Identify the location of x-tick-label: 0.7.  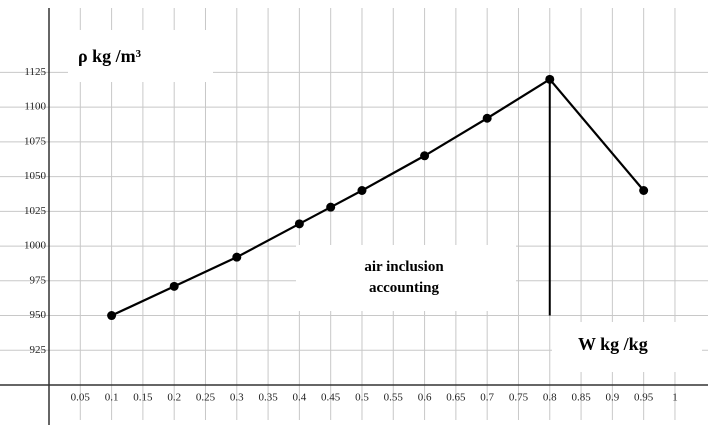
(487, 398).